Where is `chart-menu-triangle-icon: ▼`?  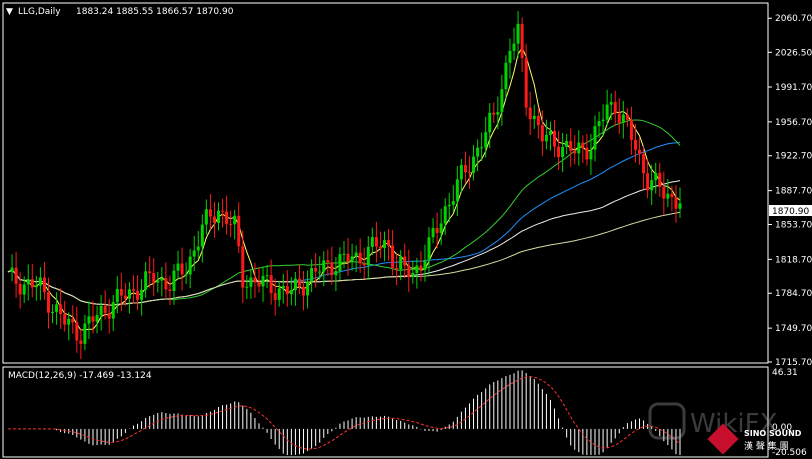 chart-menu-triangle-icon: ▼ is located at coordinates (9, 12).